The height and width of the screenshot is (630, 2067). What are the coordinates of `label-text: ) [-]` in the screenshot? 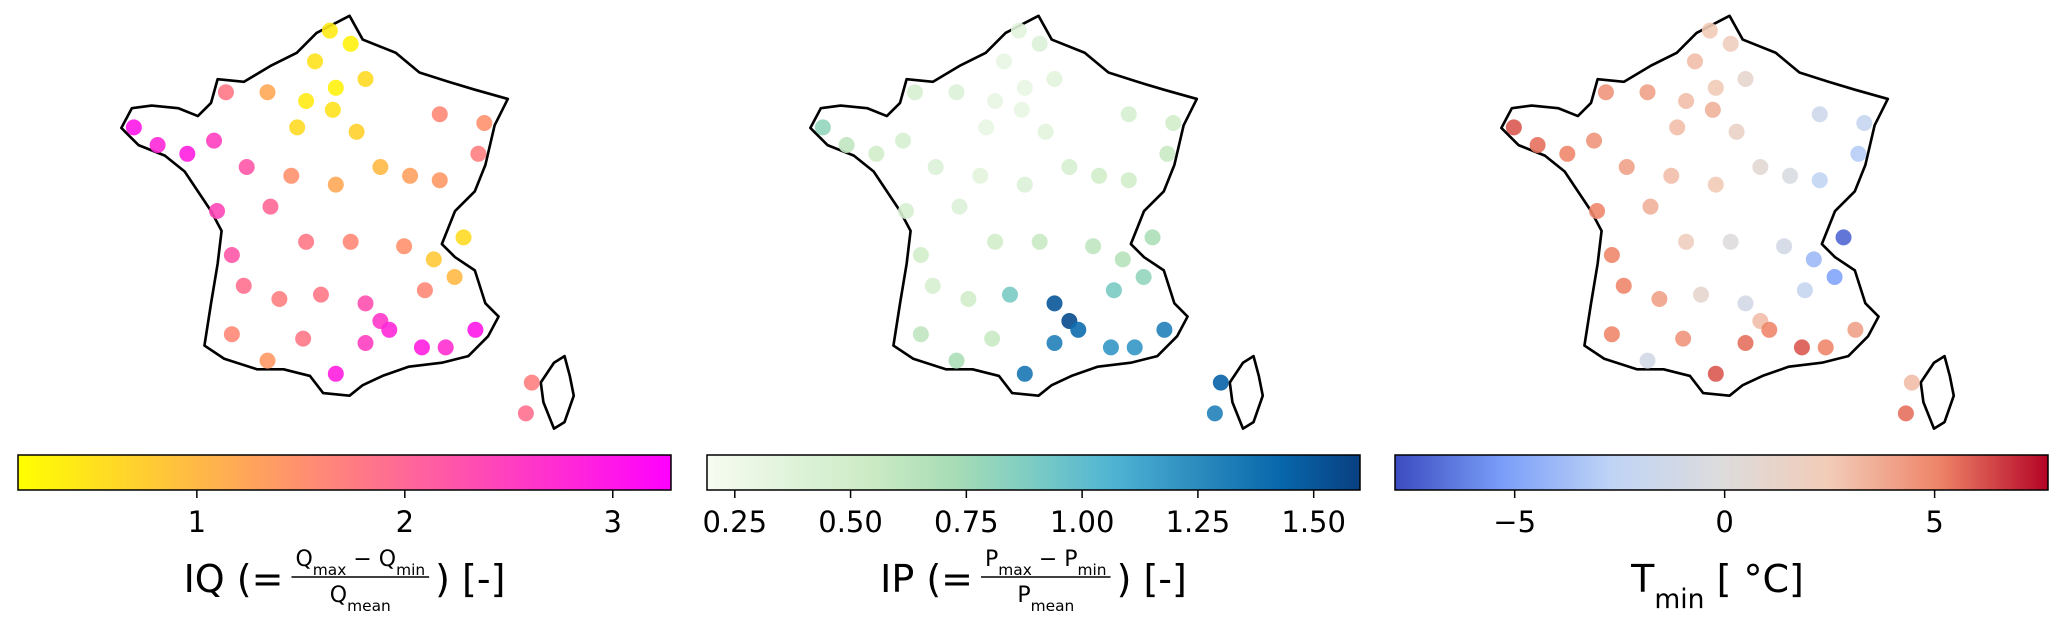 It's located at (1152, 579).